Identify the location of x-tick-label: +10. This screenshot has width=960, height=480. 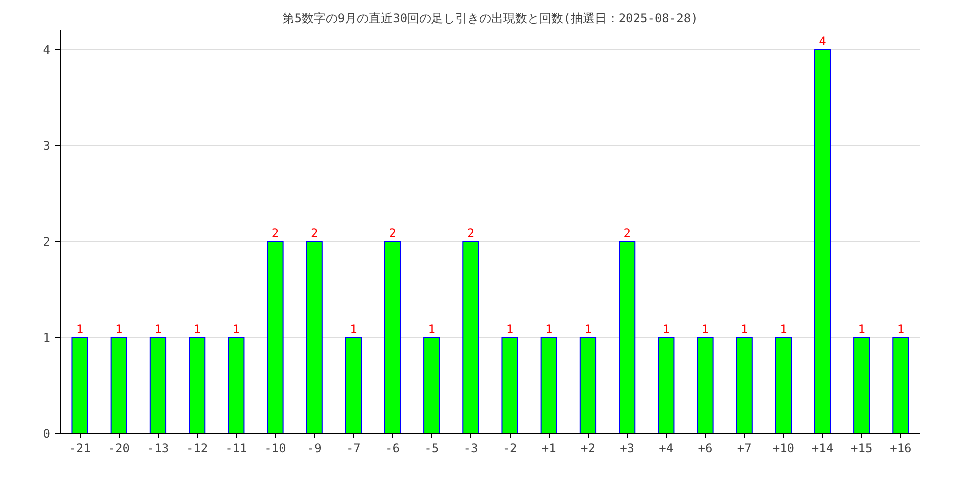
(783, 449).